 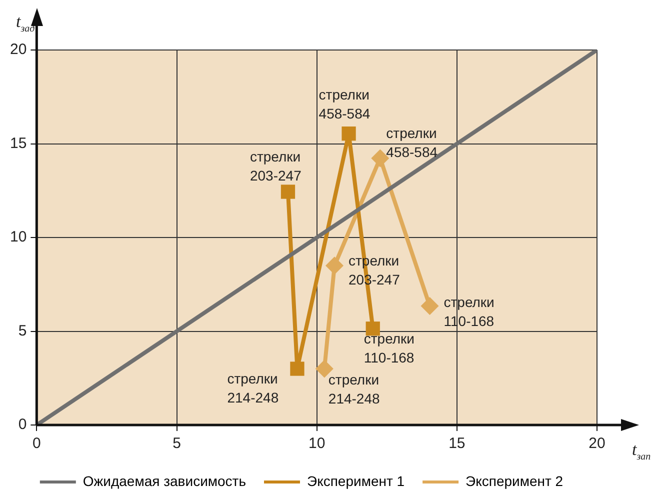 What do you see at coordinates (18, 143) in the screenshot?
I see `y-tick-label: 15` at bounding box center [18, 143].